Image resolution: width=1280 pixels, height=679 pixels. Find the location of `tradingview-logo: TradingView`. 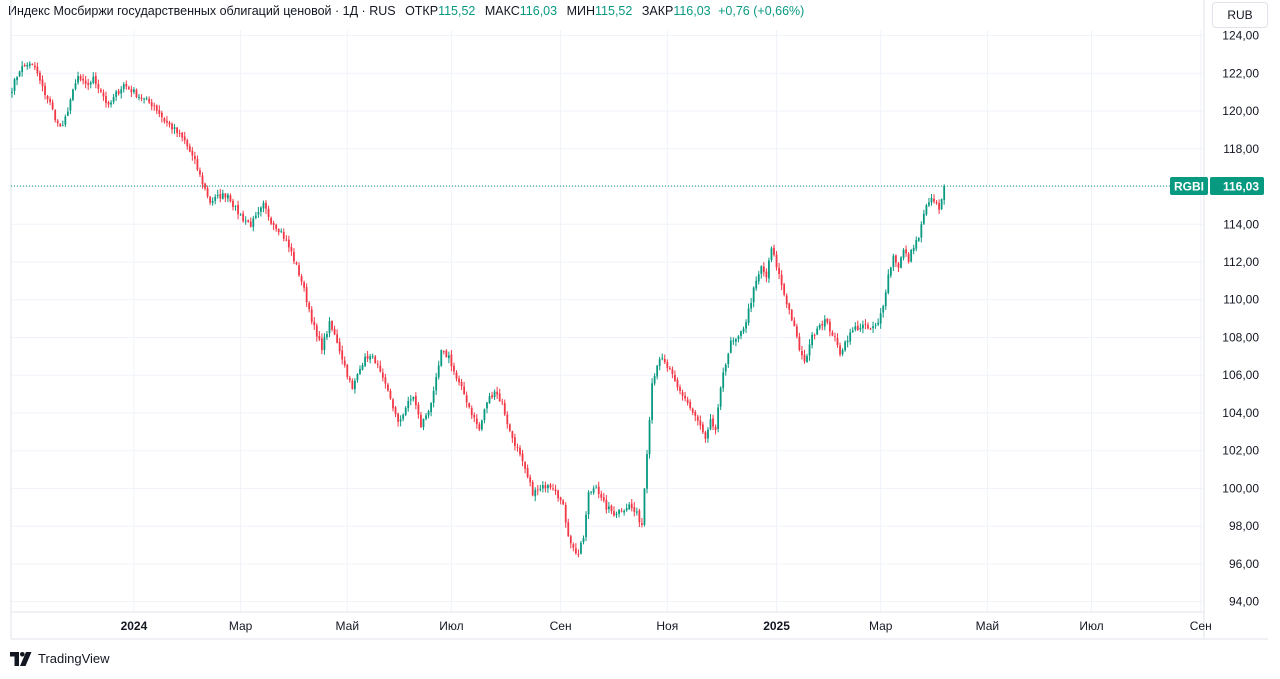

tradingview-logo: TradingView is located at coordinates (60, 658).